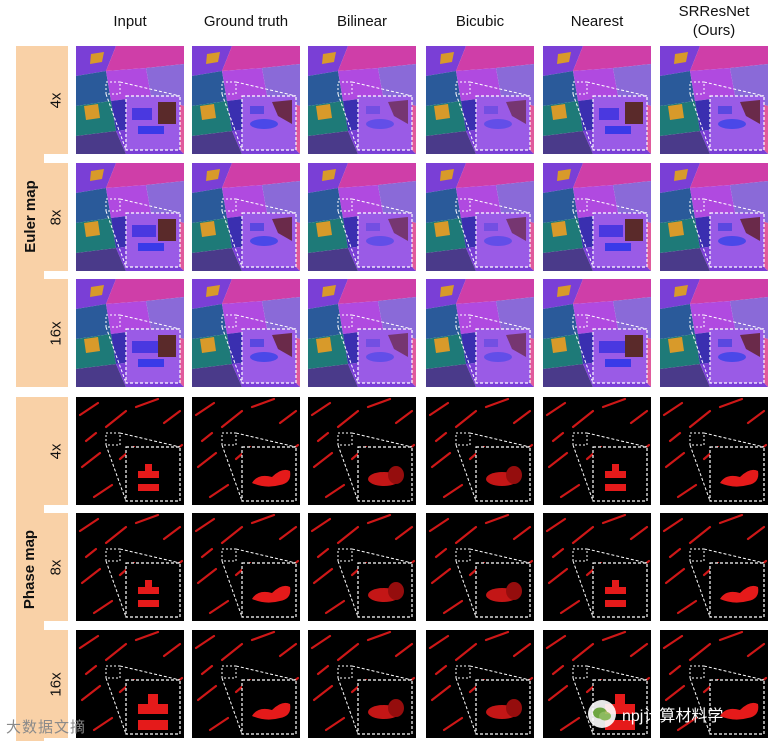  I want to click on column-header: Ground truth, so click(246, 21).